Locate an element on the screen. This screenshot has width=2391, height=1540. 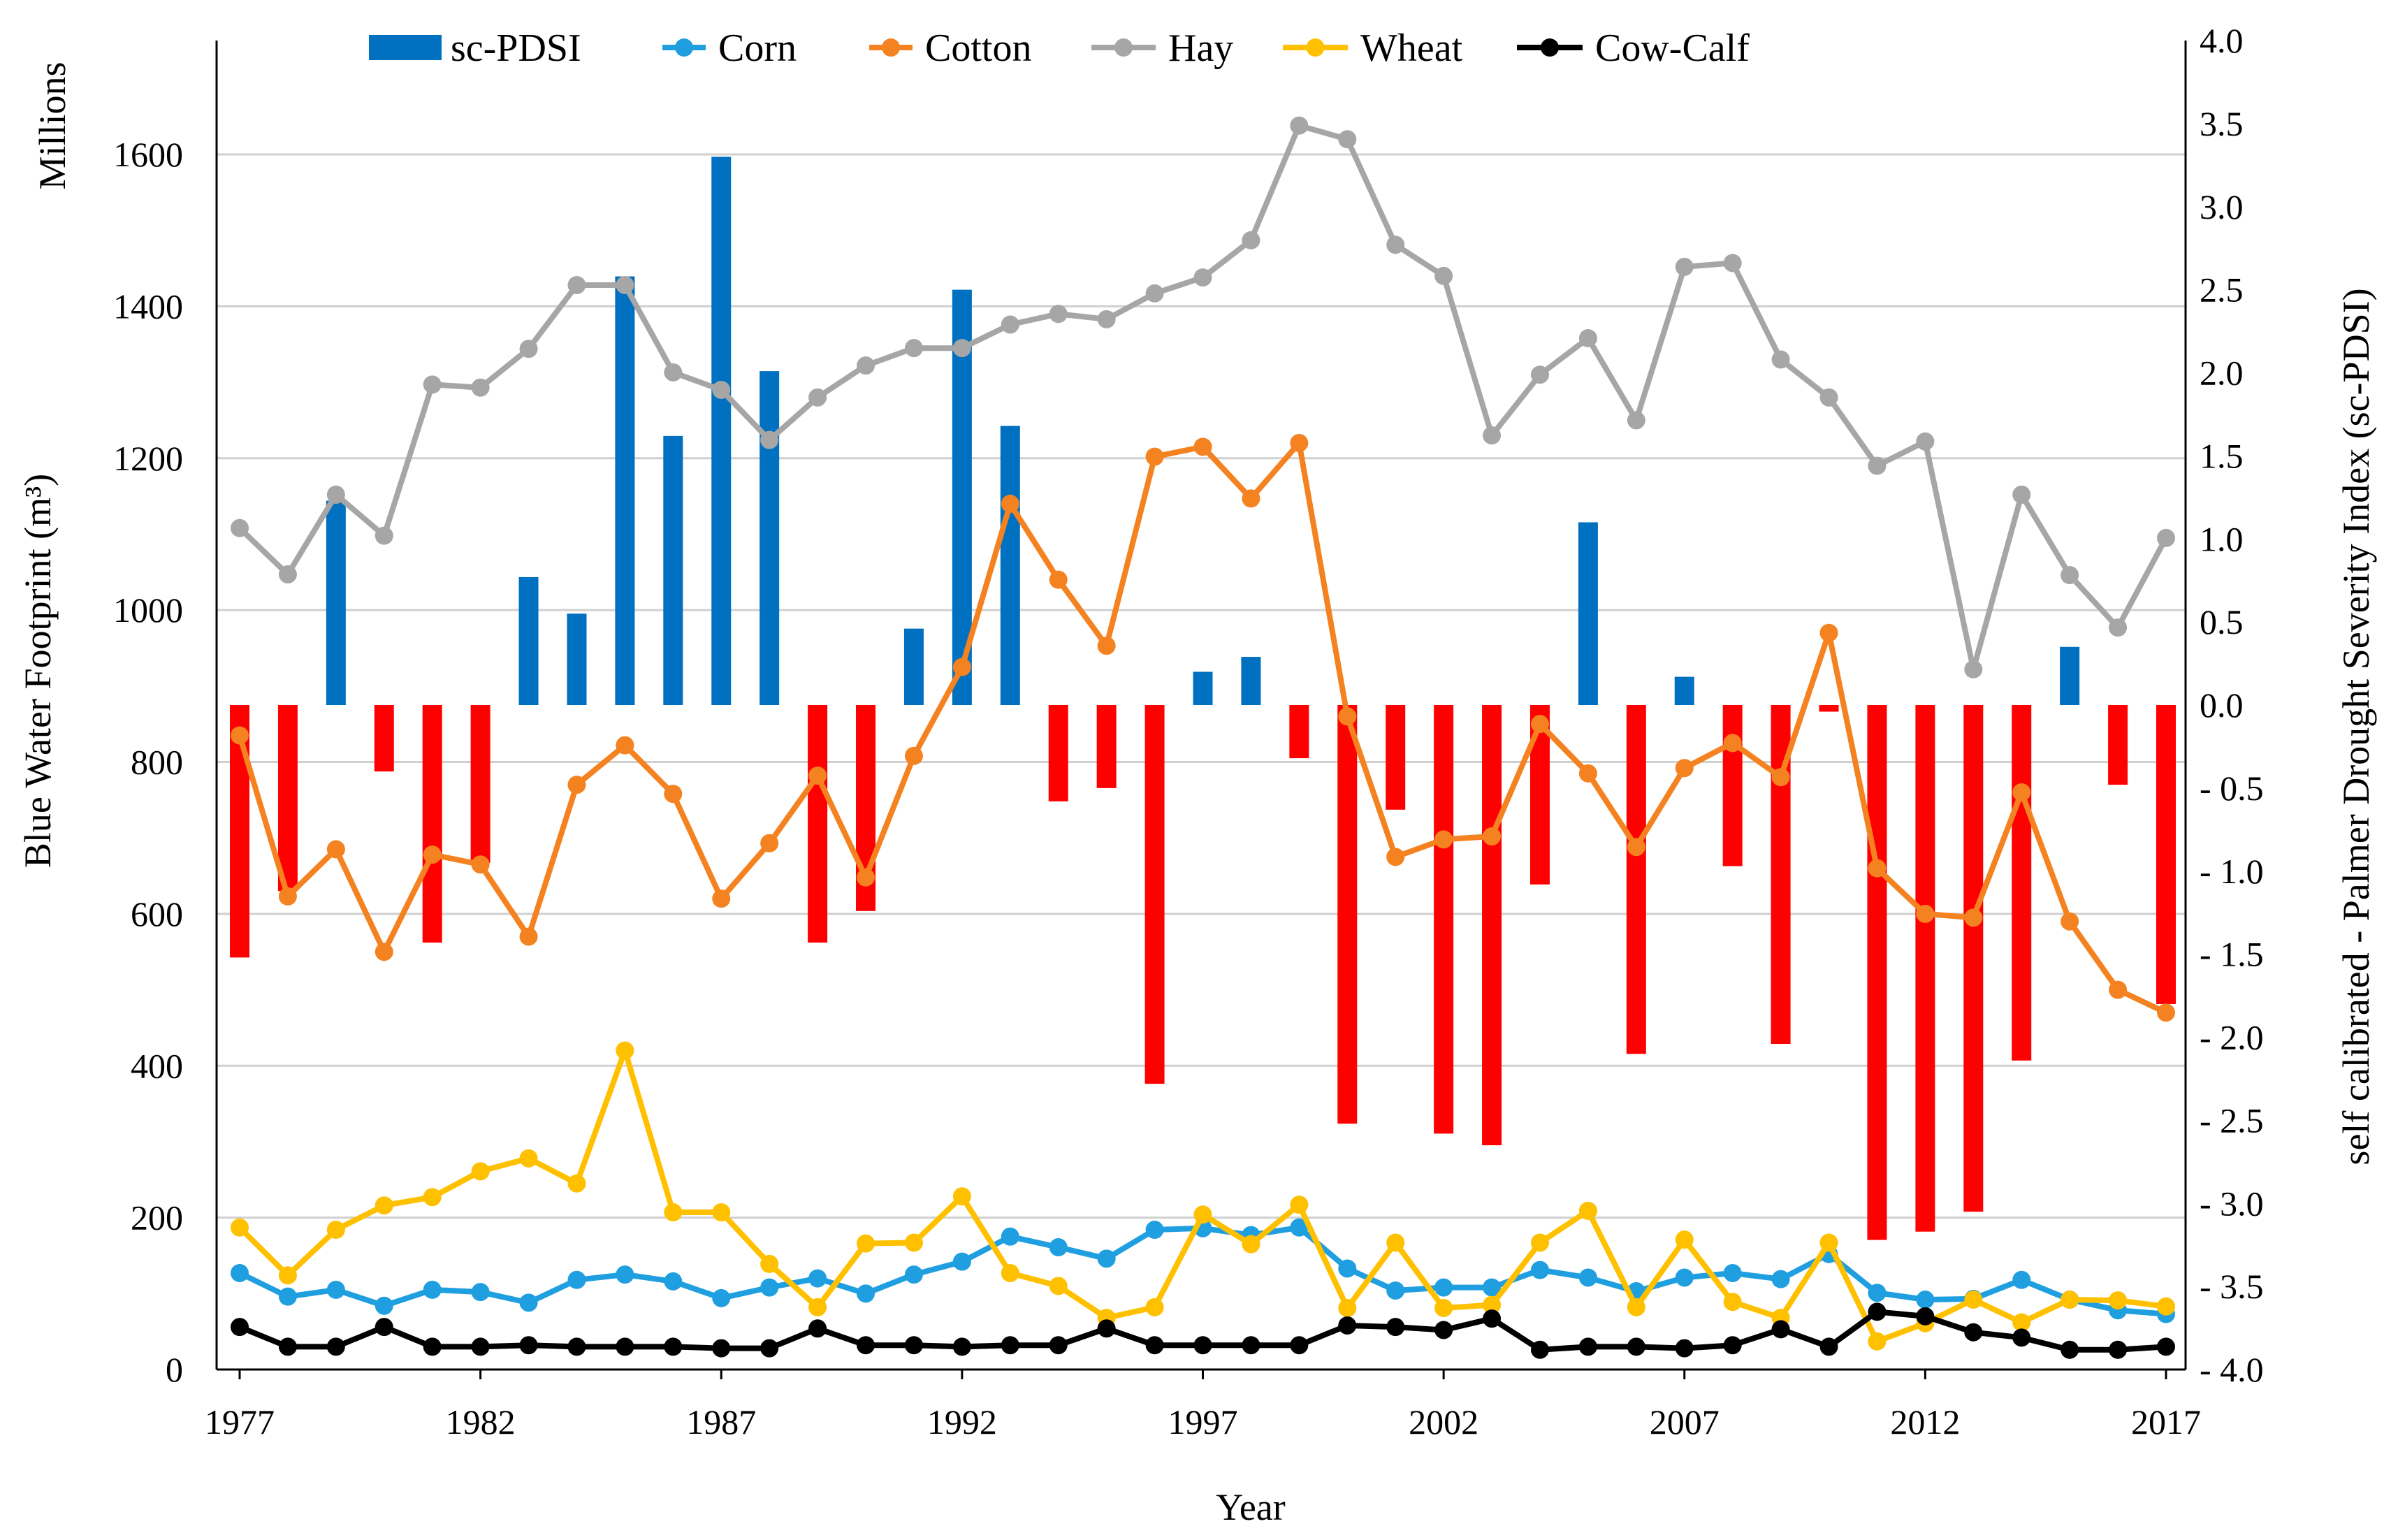
hay-point-2013 is located at coordinates (1973, 669).